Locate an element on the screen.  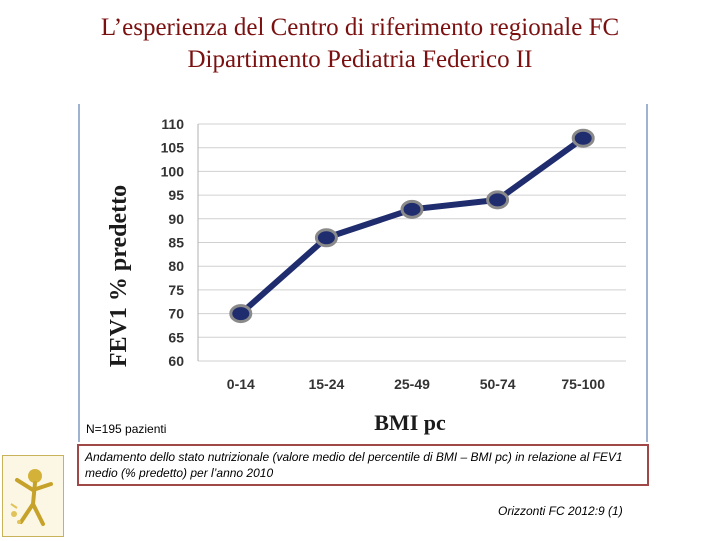
y-tick-label: 70 is located at coordinates (176, 314).